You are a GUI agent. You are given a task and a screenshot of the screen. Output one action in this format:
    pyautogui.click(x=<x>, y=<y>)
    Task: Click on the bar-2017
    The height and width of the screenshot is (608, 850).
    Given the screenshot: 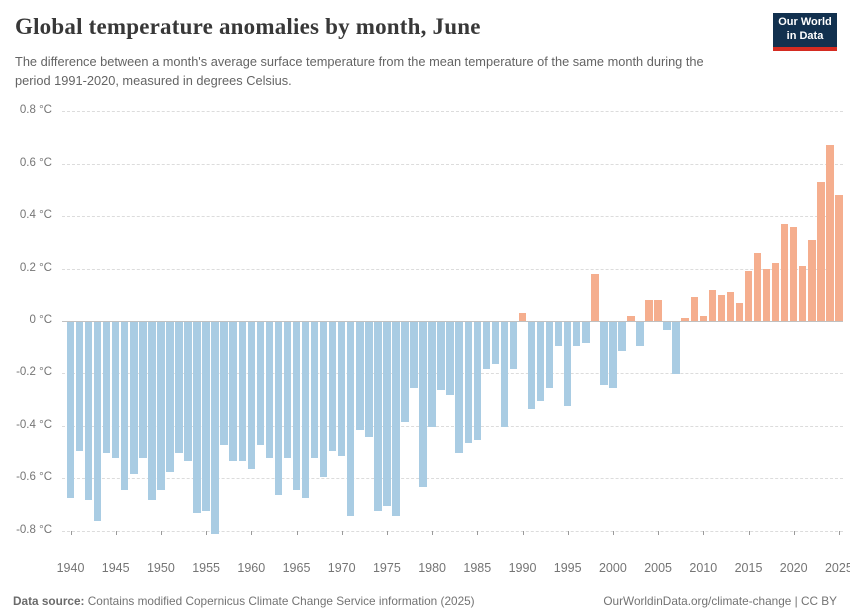 What is the action you would take?
    pyautogui.click(x=766, y=294)
    